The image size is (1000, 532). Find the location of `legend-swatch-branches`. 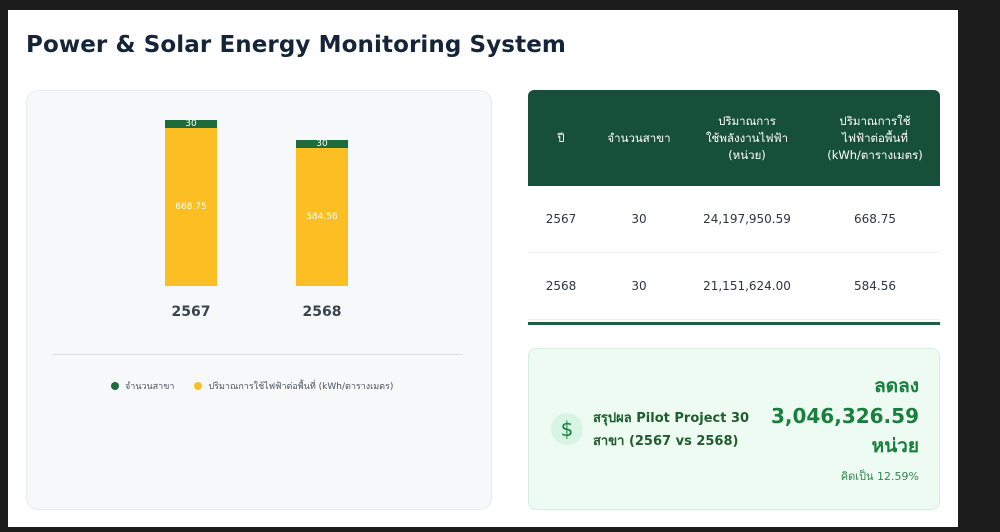

legend-swatch-branches is located at coordinates (115, 386).